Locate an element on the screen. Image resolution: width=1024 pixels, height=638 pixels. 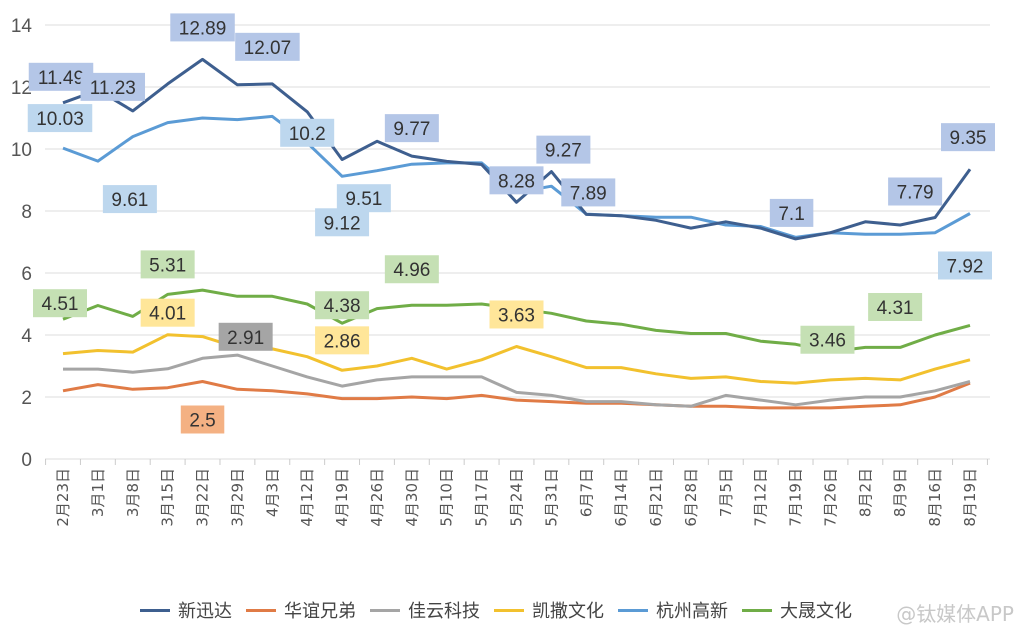
data-label: 9.61 is located at coordinates (129, 200).